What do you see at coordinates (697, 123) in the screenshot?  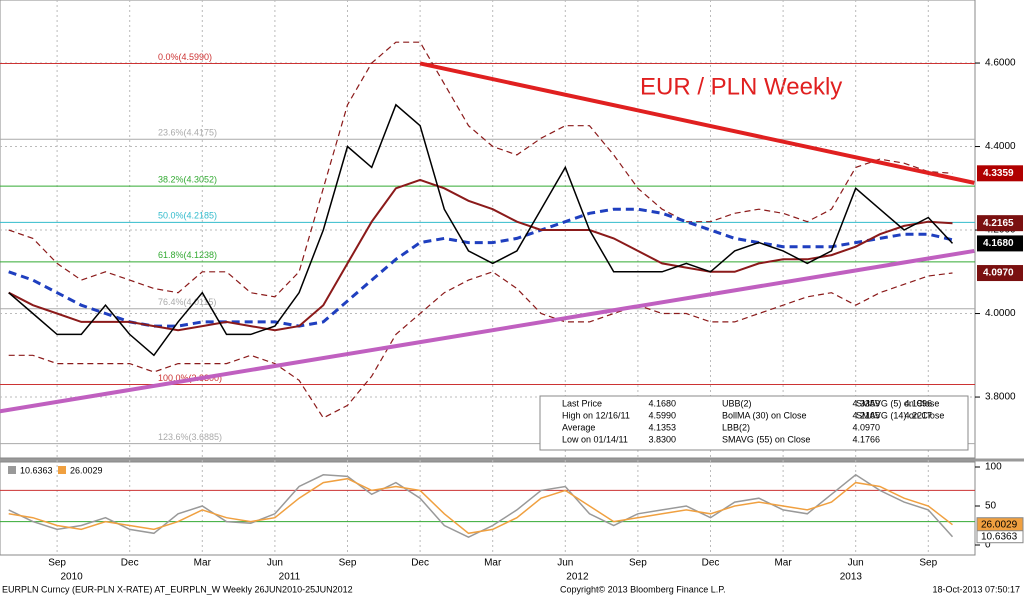 I see `trendline` at bounding box center [697, 123].